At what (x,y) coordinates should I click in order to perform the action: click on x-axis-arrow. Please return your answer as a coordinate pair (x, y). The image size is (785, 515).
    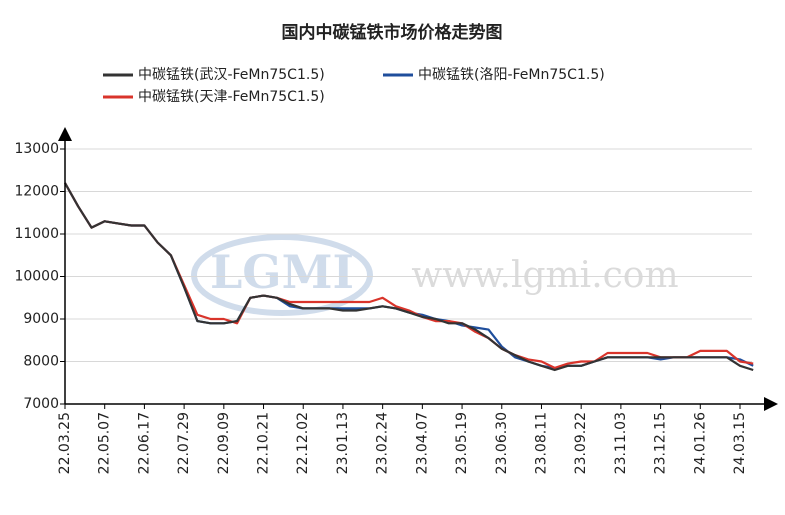
    Looking at the image, I should click on (771, 404).